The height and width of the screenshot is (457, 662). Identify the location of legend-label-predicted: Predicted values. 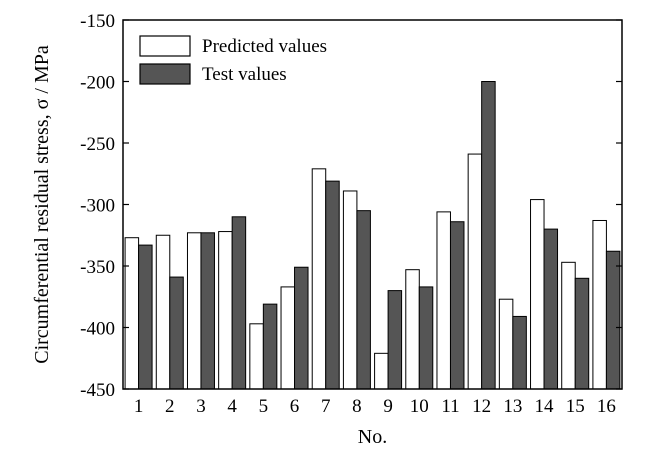
(264, 46).